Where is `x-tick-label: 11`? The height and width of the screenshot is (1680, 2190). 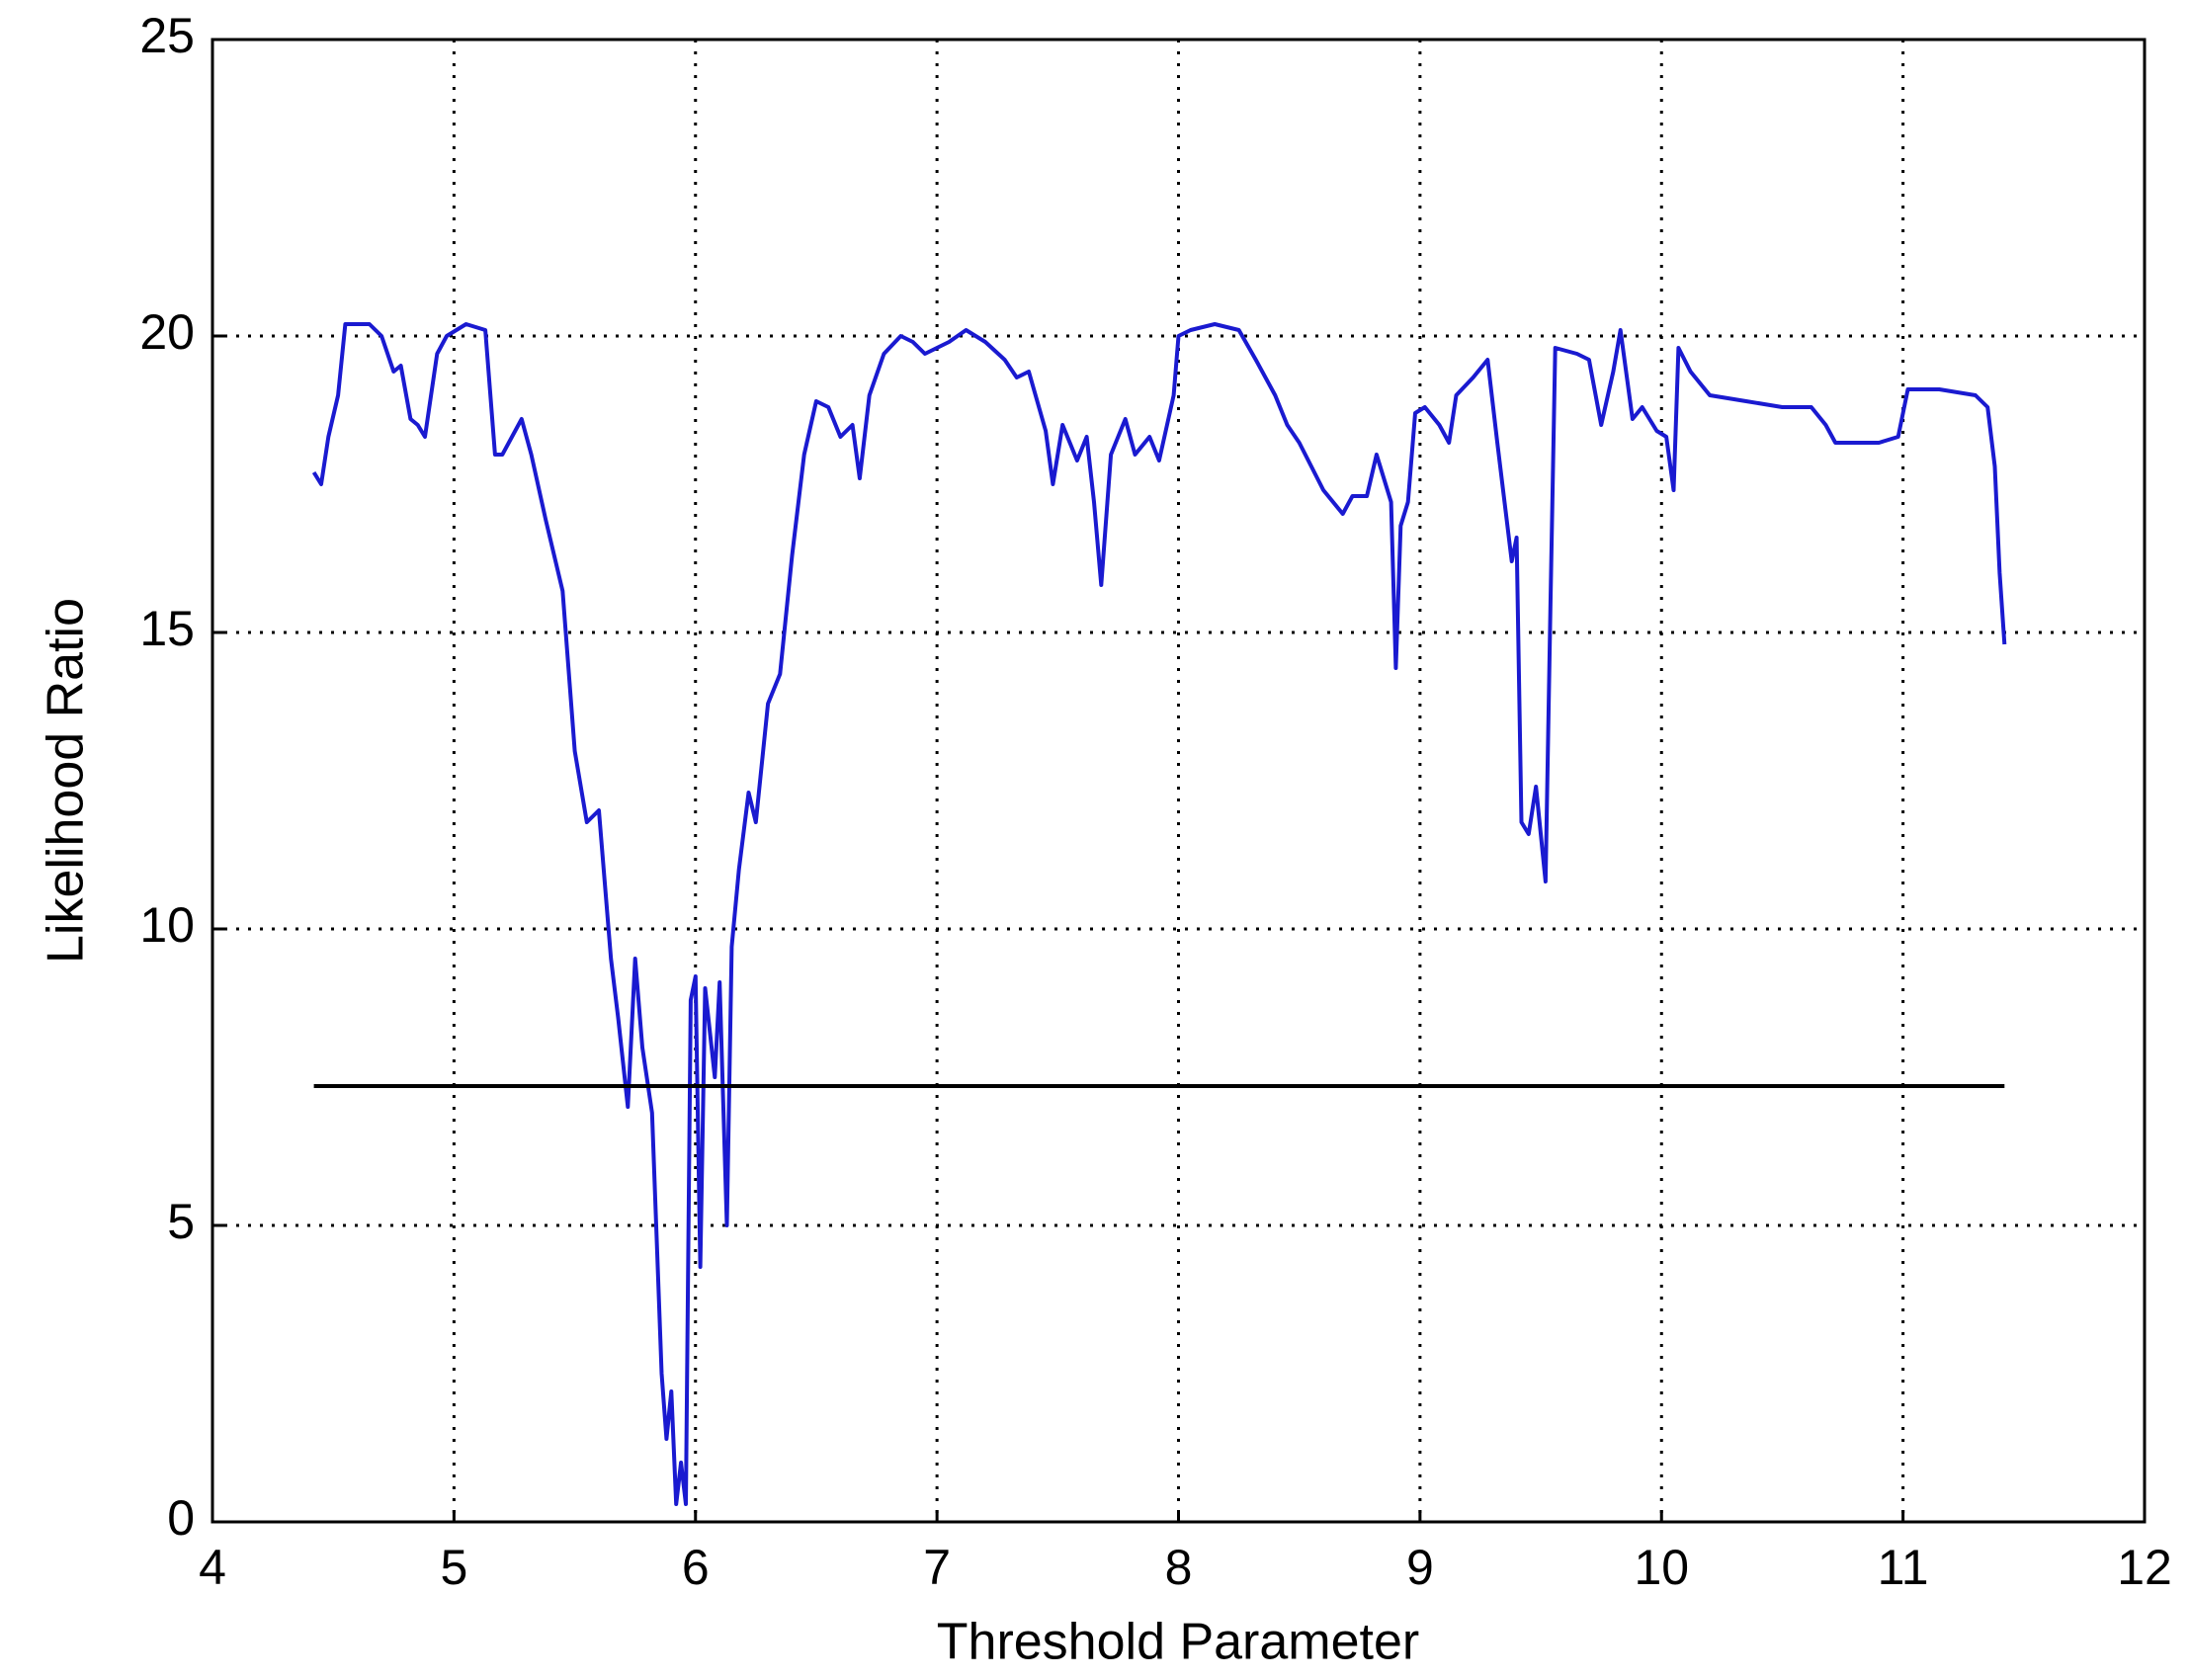
x-tick-label: 11 is located at coordinates (1903, 1567).